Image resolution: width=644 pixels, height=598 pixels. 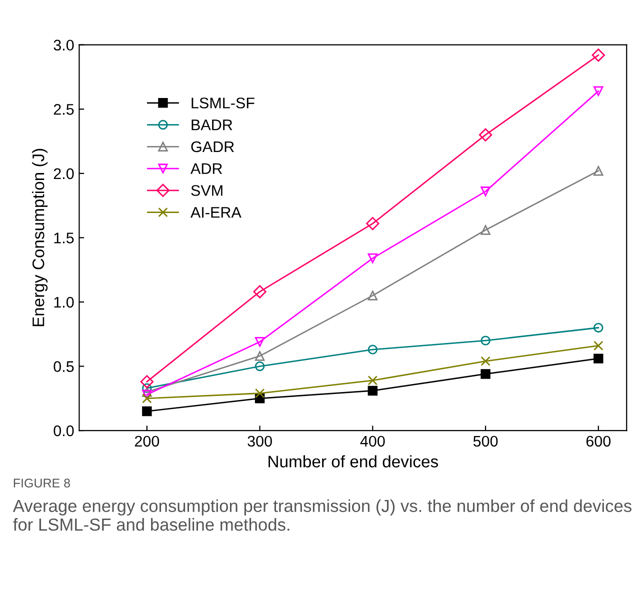 What do you see at coordinates (260, 441) in the screenshot?
I see `x-tick-label: 300` at bounding box center [260, 441].